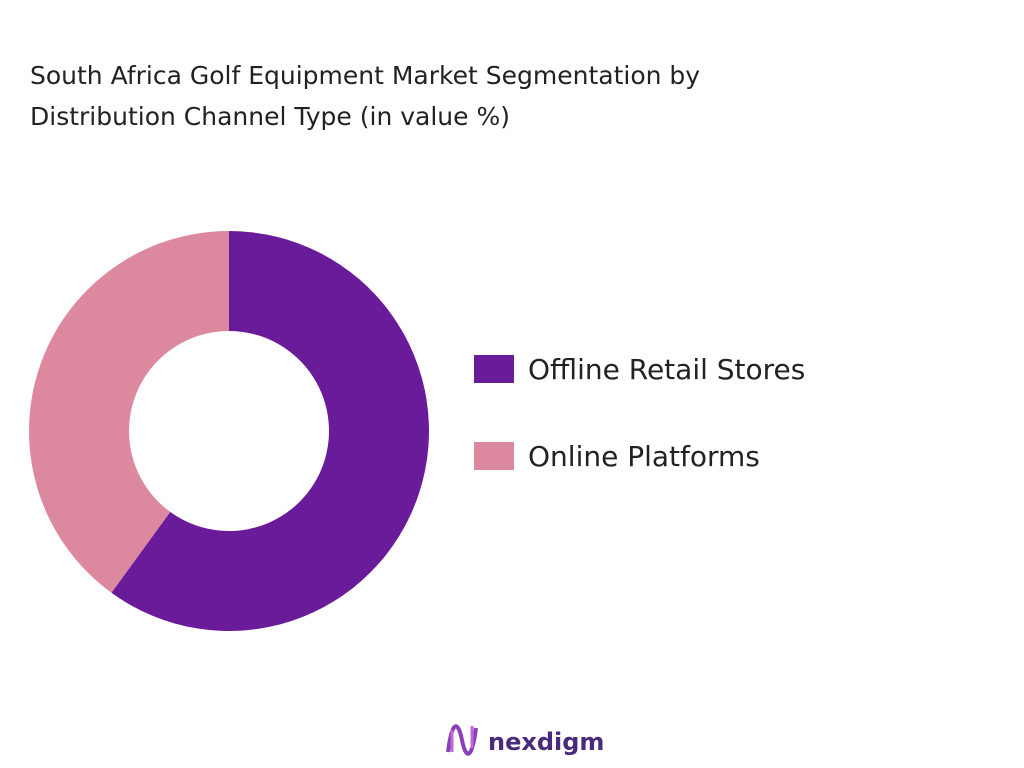 The width and height of the screenshot is (1024, 768). Describe the element at coordinates (644, 456) in the screenshot. I see `legend-label: Online Platforms` at that location.